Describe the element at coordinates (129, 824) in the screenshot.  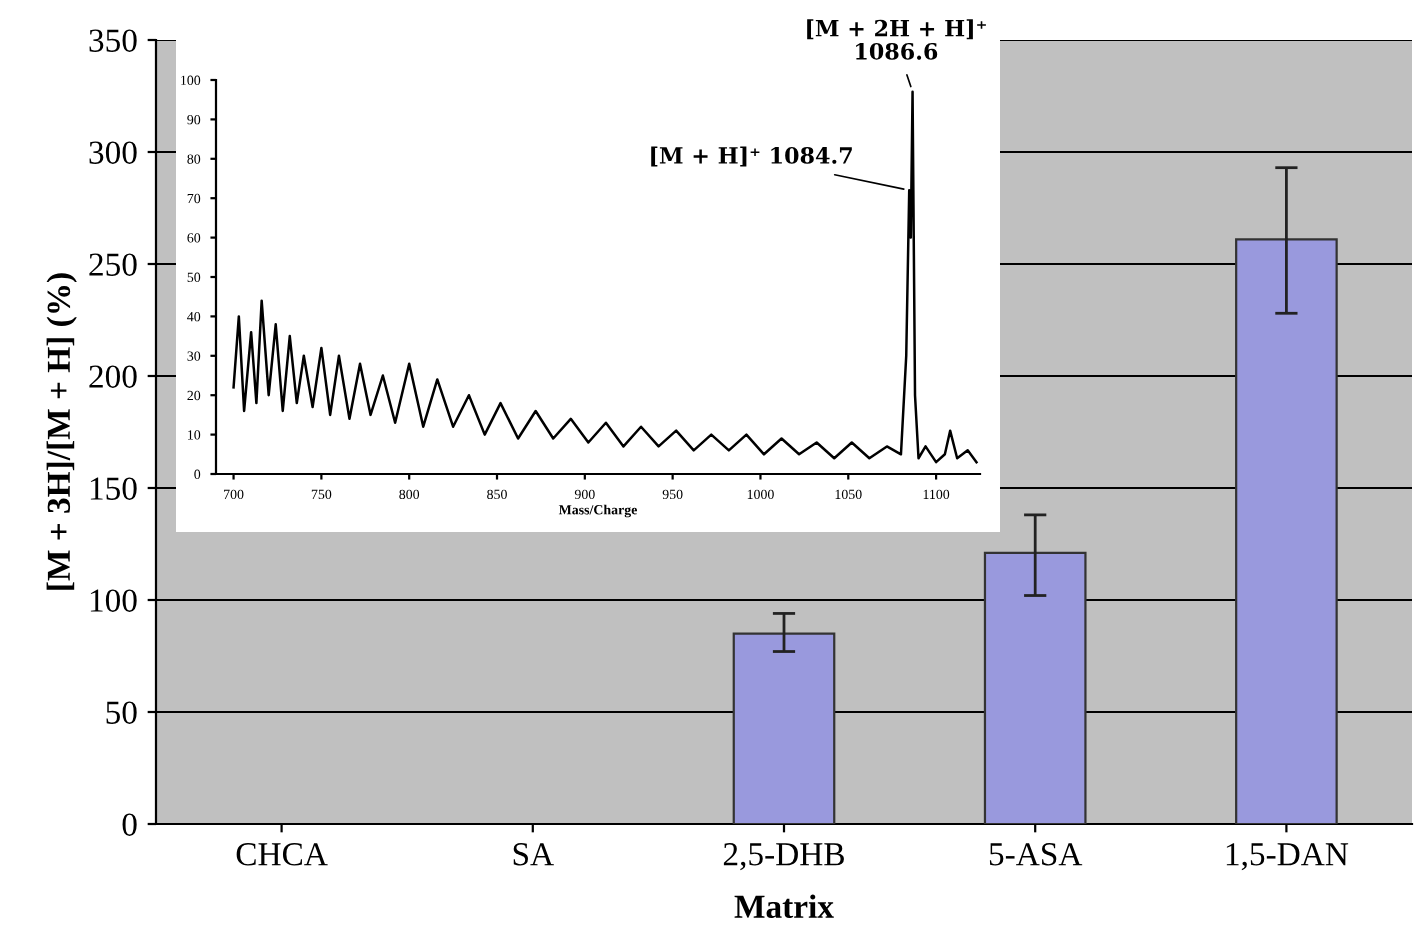
I see `y-tick-label: 0` at that location.